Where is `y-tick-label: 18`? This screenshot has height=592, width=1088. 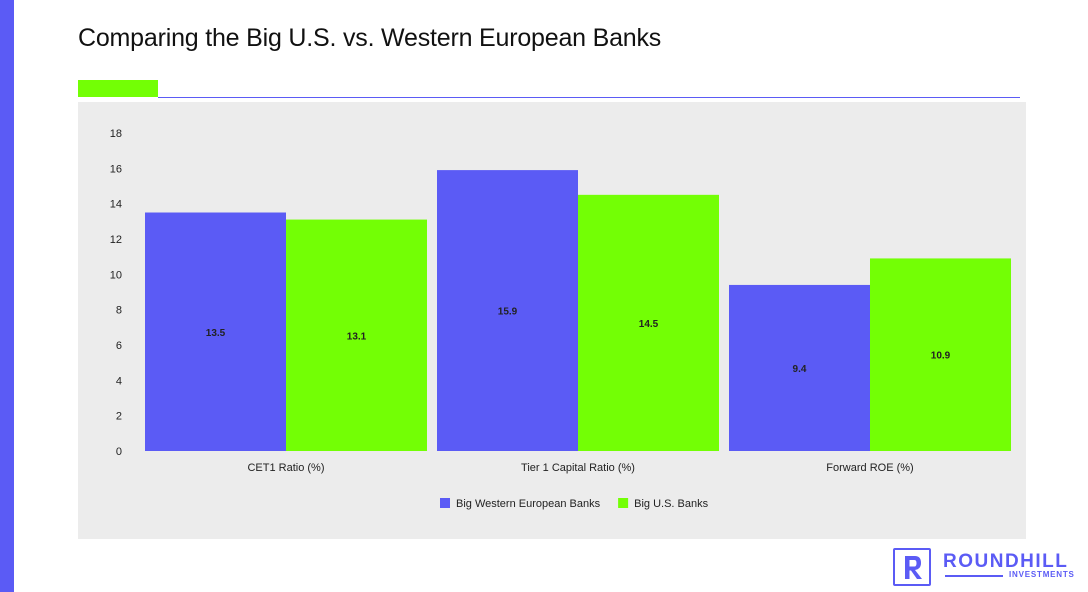 y-tick-label: 18 is located at coordinates (116, 134).